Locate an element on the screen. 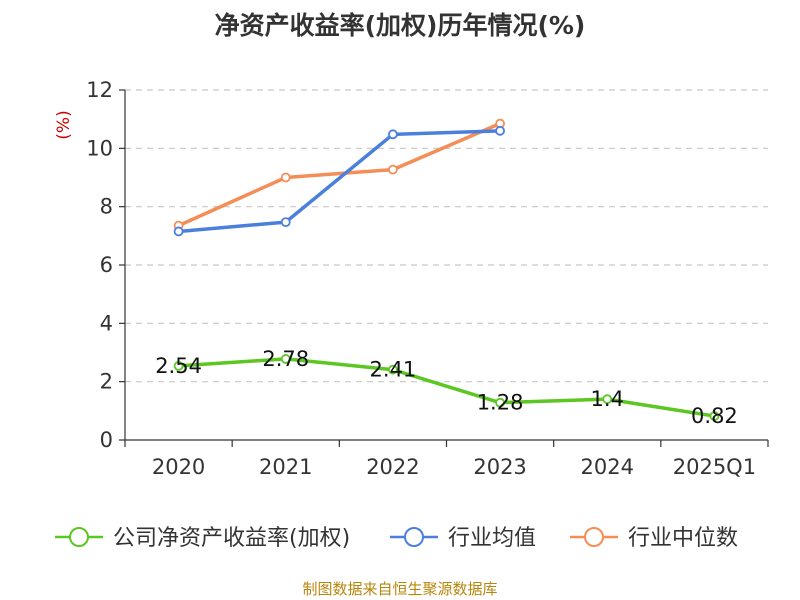 Image resolution: width=800 pixels, height=600 pixels. legend-label: 行业均值 is located at coordinates (492, 538).